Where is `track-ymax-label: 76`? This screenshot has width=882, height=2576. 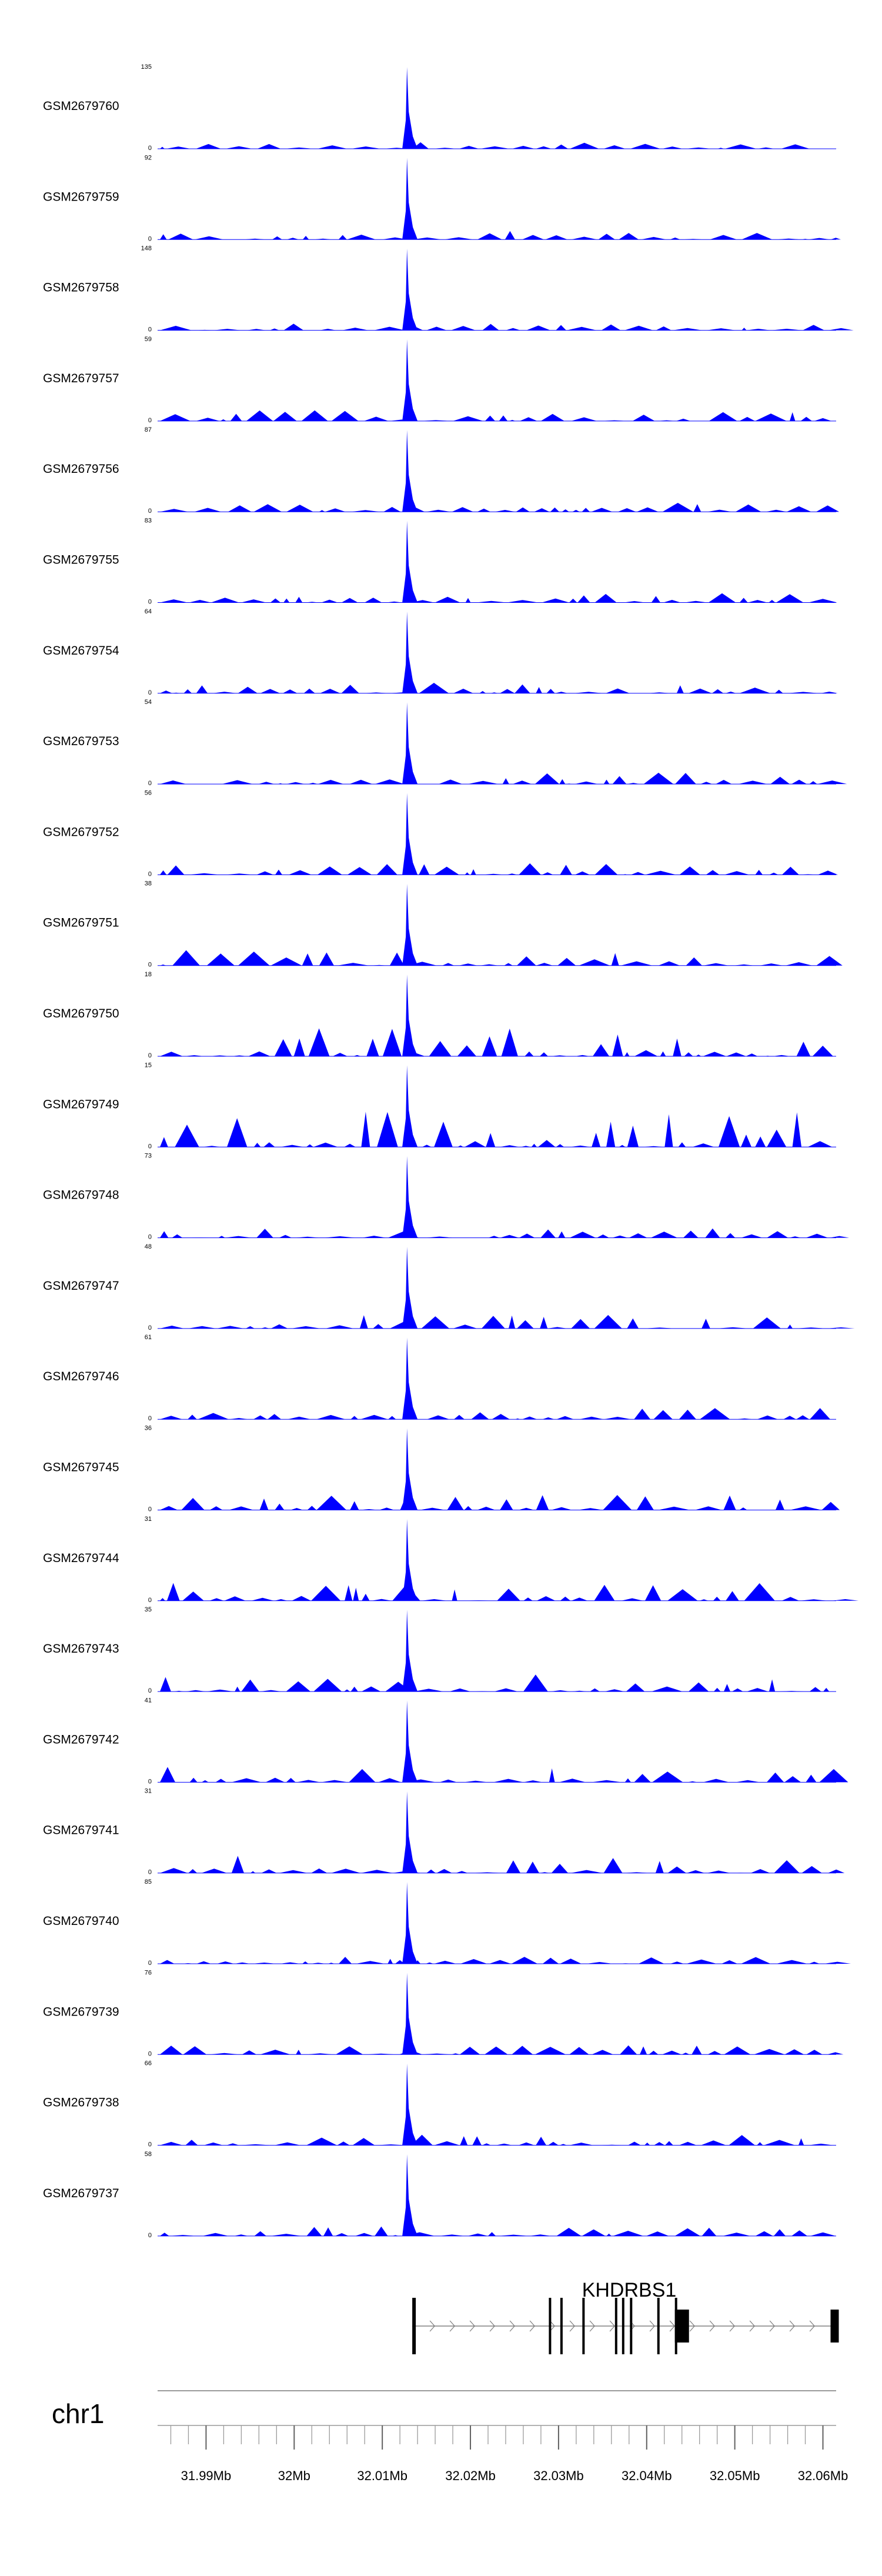 track-ymax-label: 76 is located at coordinates (148, 1972).